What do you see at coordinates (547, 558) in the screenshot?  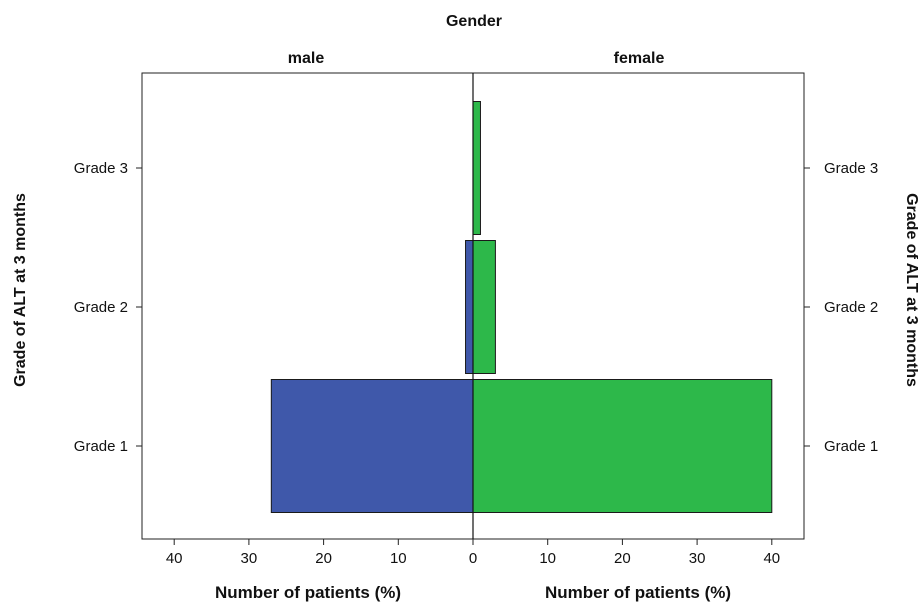 I see `x-tick-label-right: 10` at bounding box center [547, 558].